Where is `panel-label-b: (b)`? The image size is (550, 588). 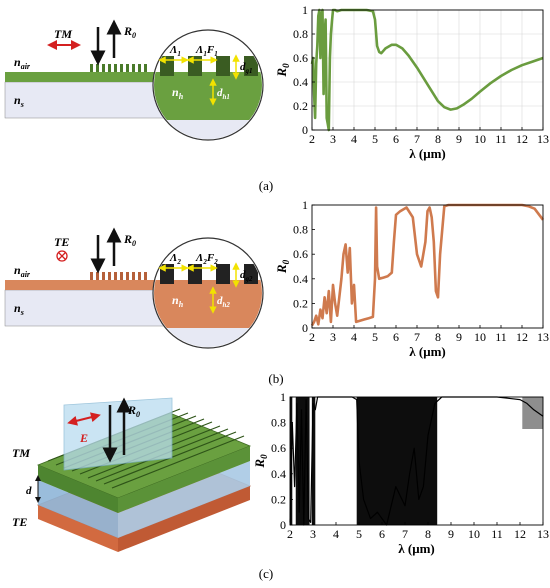
panel-label-b: (b) is located at coordinates (275, 378).